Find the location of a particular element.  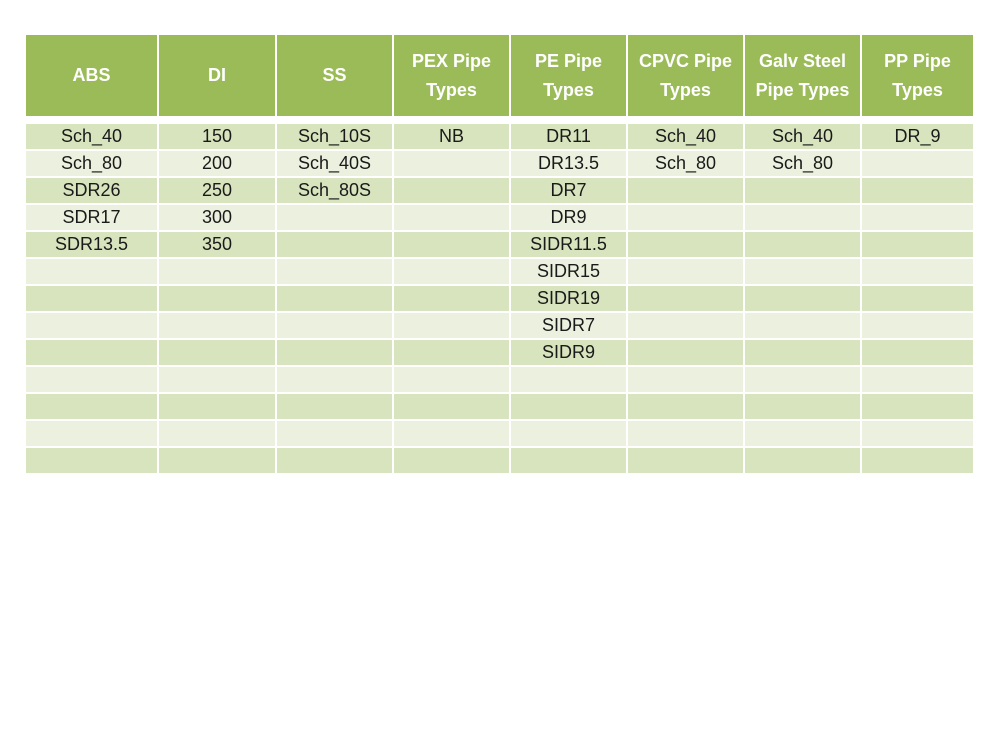

table-cell: 300 is located at coordinates (217, 217).